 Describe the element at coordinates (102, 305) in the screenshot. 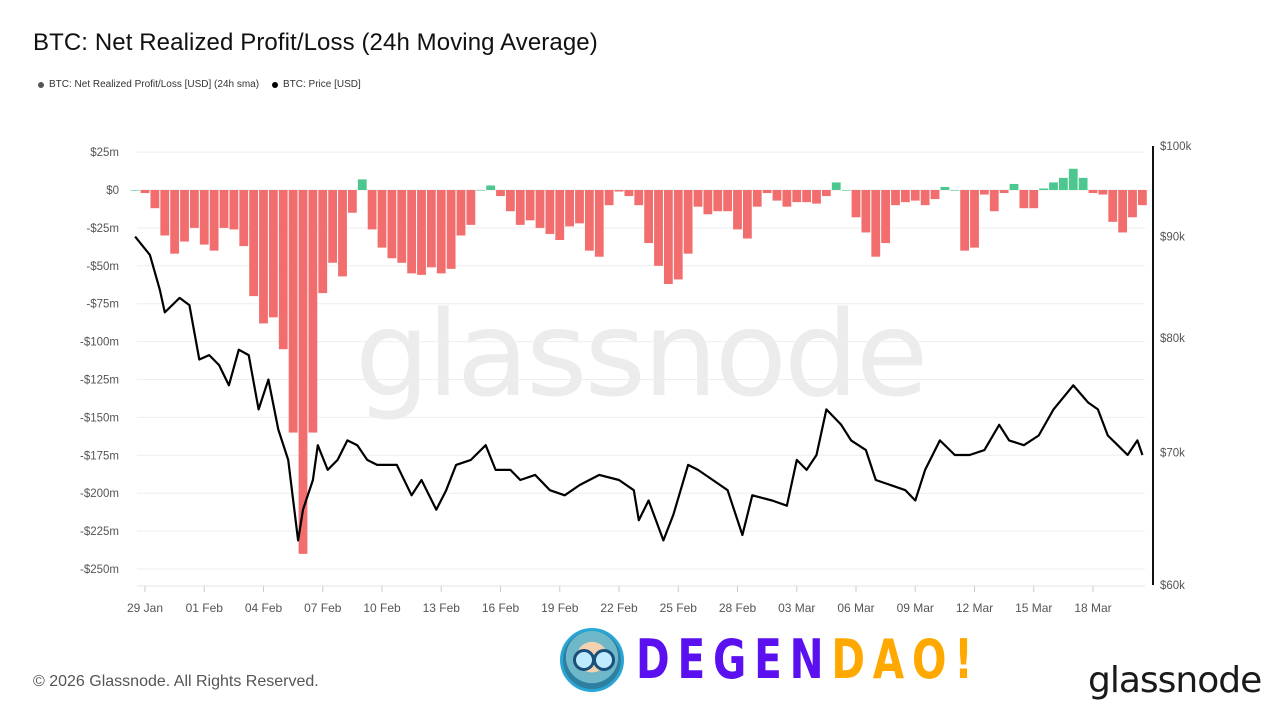

I see `left-axis-tick-label: -$75m` at that location.